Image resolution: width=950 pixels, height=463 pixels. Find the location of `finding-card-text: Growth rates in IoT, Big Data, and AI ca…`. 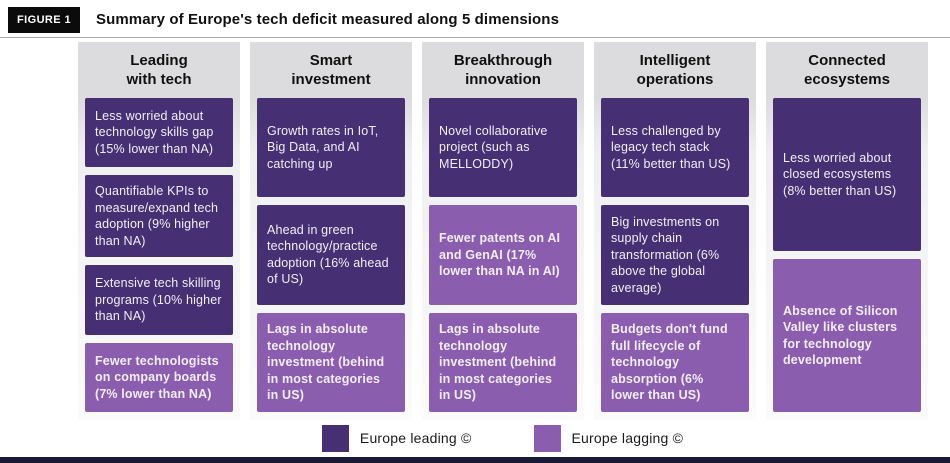

finding-card-text: Growth rates in IoT, Big Data, and AI ca… is located at coordinates (323, 147).